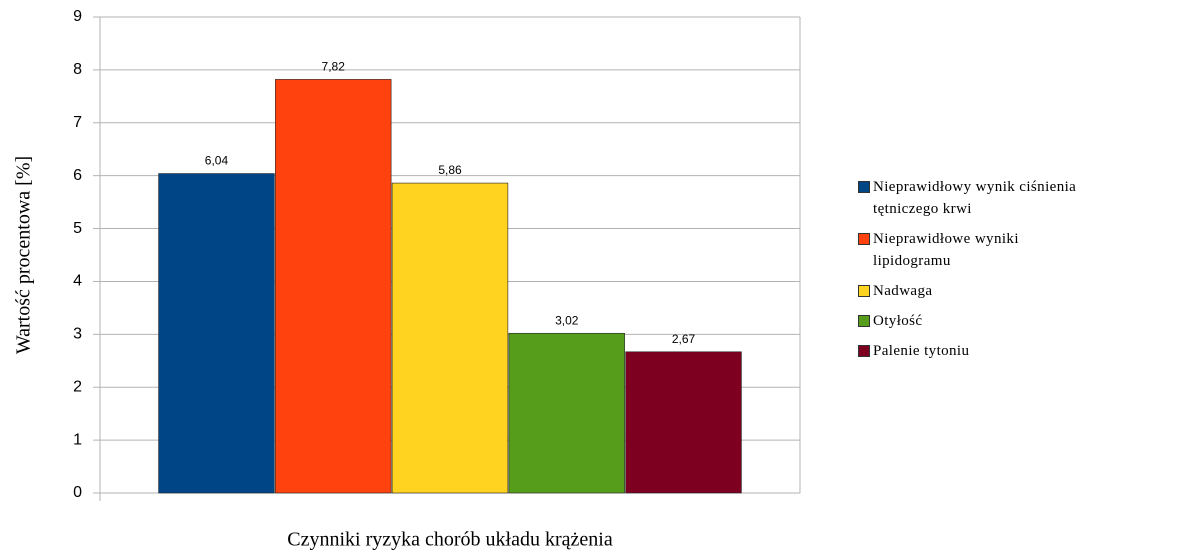 Image resolution: width=1200 pixels, height=556 pixels. Describe the element at coordinates (974, 351) in the screenshot. I see `legend-item: Palenie tytoniu` at that location.